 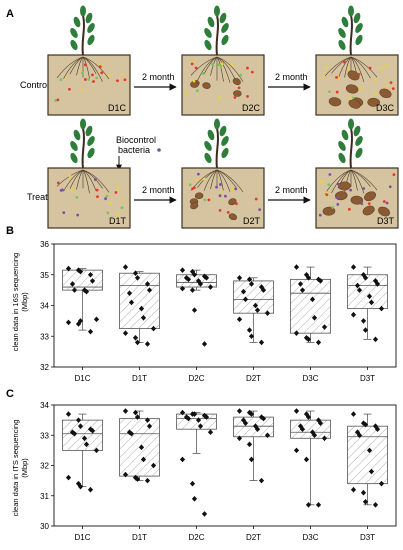 What do you see at coordinates (10, 14) in the screenshot?
I see `panel-a-label: A` at bounding box center [10, 14].